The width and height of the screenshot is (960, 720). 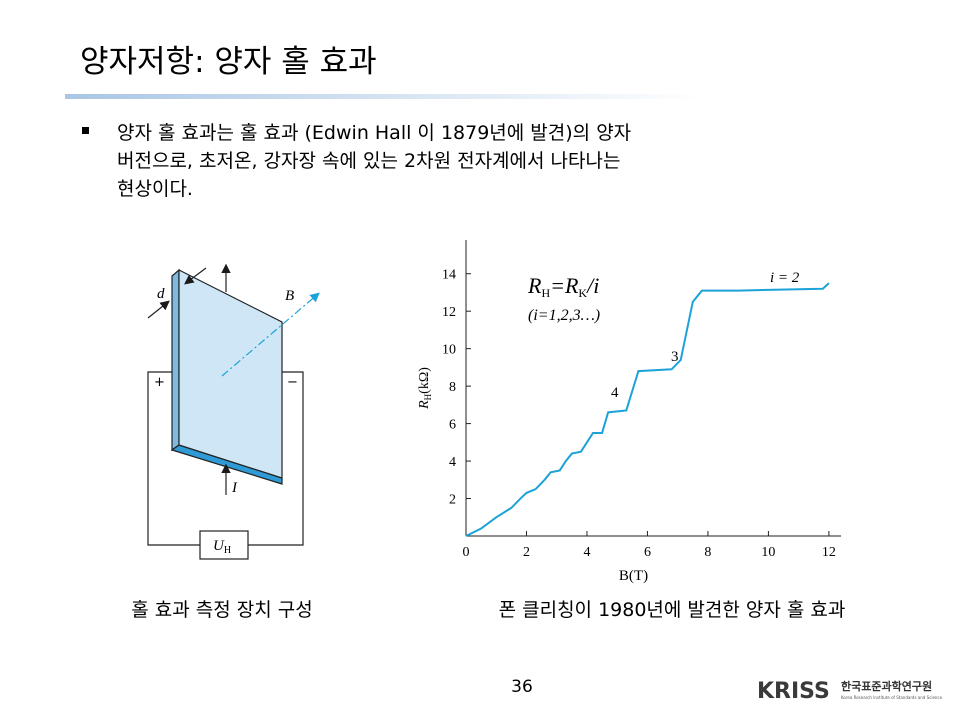 I want to click on annotation: RH=RK/i, so click(x=563, y=286).